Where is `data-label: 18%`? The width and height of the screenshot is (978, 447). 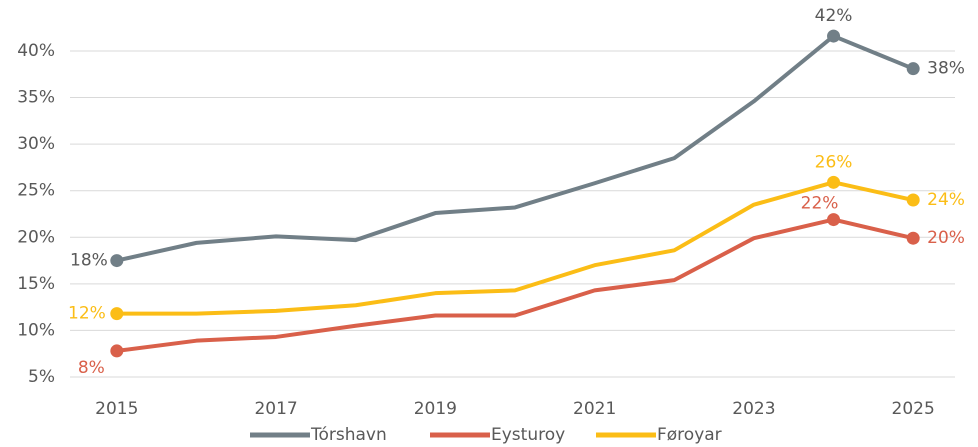
data-label: 18% is located at coordinates (89, 261).